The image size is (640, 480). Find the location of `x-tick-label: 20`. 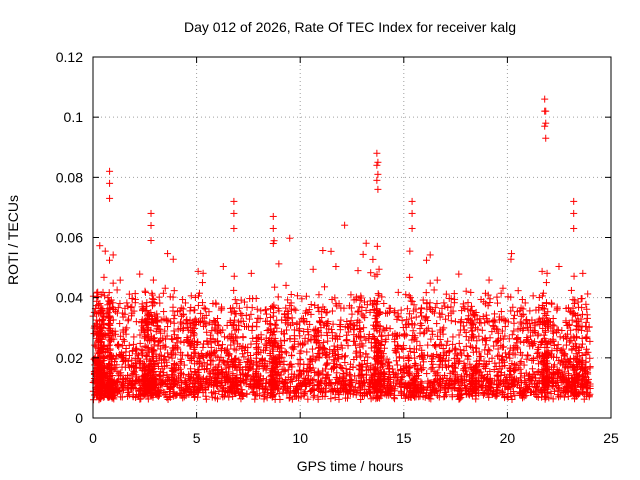

x-tick-label: 20 is located at coordinates (508, 438).